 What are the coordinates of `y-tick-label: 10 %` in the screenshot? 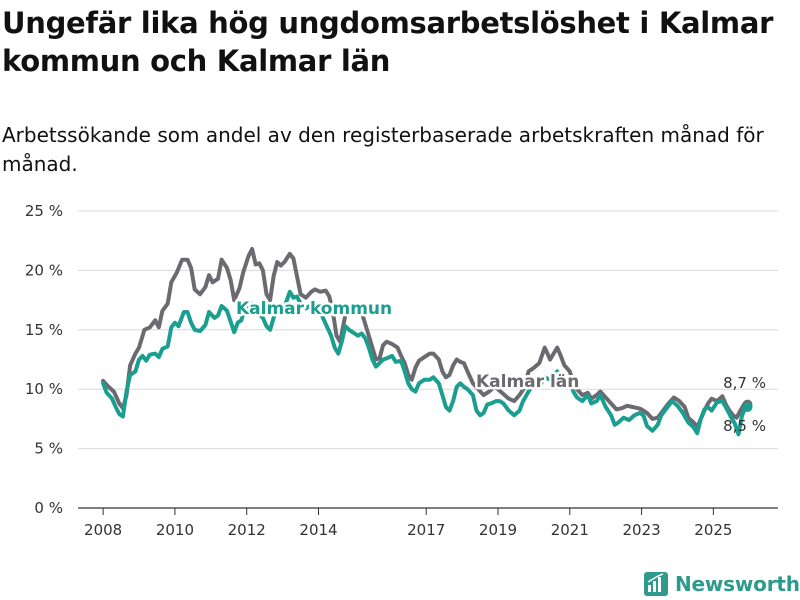 It's located at (44, 389).